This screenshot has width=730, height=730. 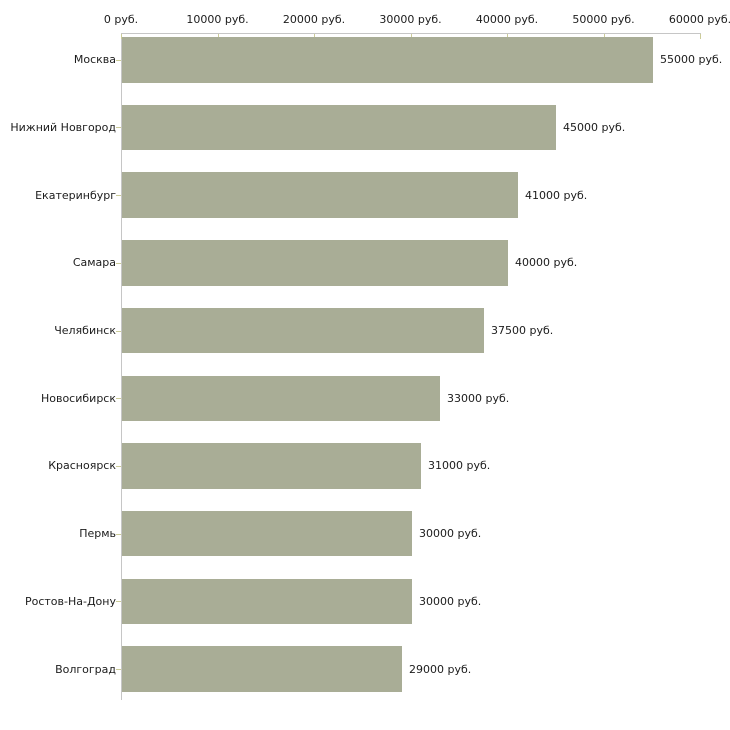 What do you see at coordinates (410, 19) in the screenshot?
I see `x-axis-tick-label: 30000 руб.` at bounding box center [410, 19].